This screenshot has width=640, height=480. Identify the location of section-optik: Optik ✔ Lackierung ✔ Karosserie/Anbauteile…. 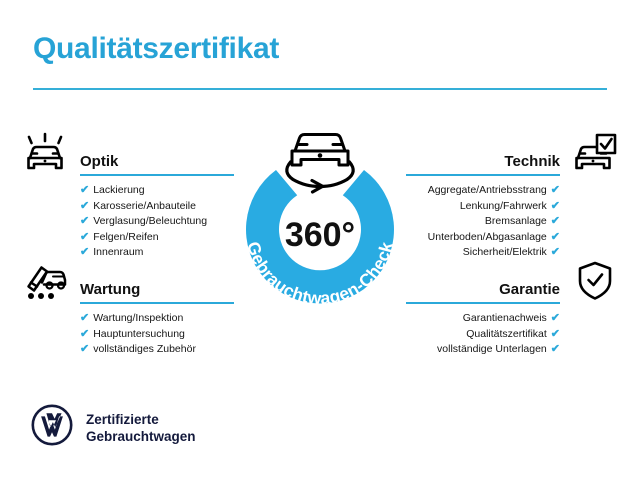
(128, 196).